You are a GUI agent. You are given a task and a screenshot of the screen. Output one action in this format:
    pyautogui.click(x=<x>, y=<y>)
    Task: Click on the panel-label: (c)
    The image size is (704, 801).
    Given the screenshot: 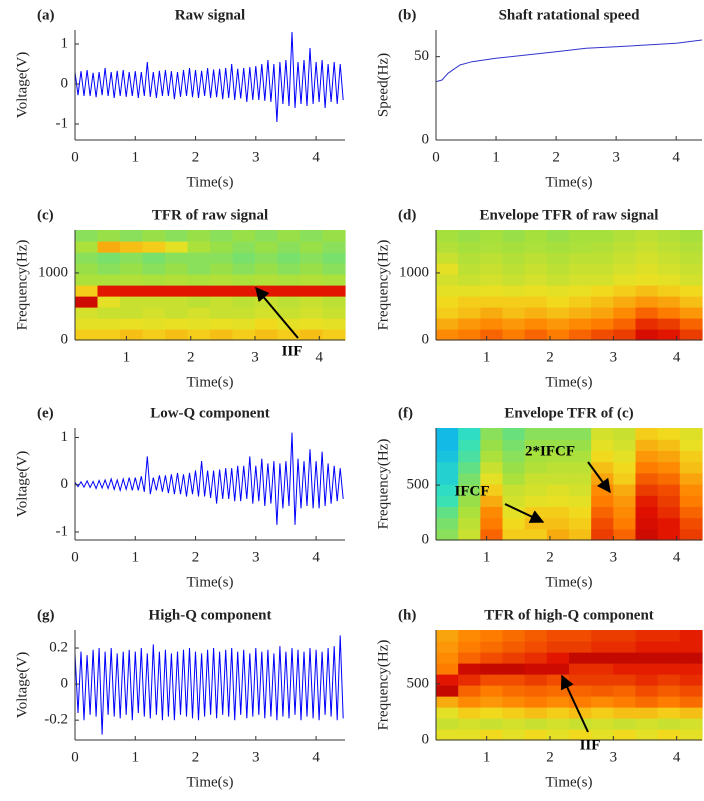 What is the action you would take?
    pyautogui.click(x=45, y=215)
    